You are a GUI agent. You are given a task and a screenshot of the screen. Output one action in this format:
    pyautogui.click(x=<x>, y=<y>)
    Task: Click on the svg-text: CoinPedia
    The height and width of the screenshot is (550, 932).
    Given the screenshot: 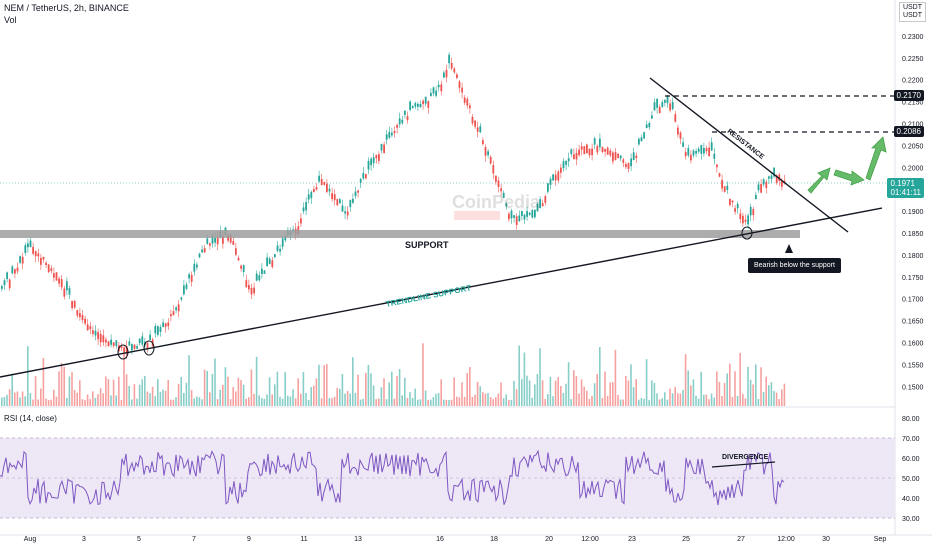 What is the action you would take?
    pyautogui.click(x=496, y=202)
    